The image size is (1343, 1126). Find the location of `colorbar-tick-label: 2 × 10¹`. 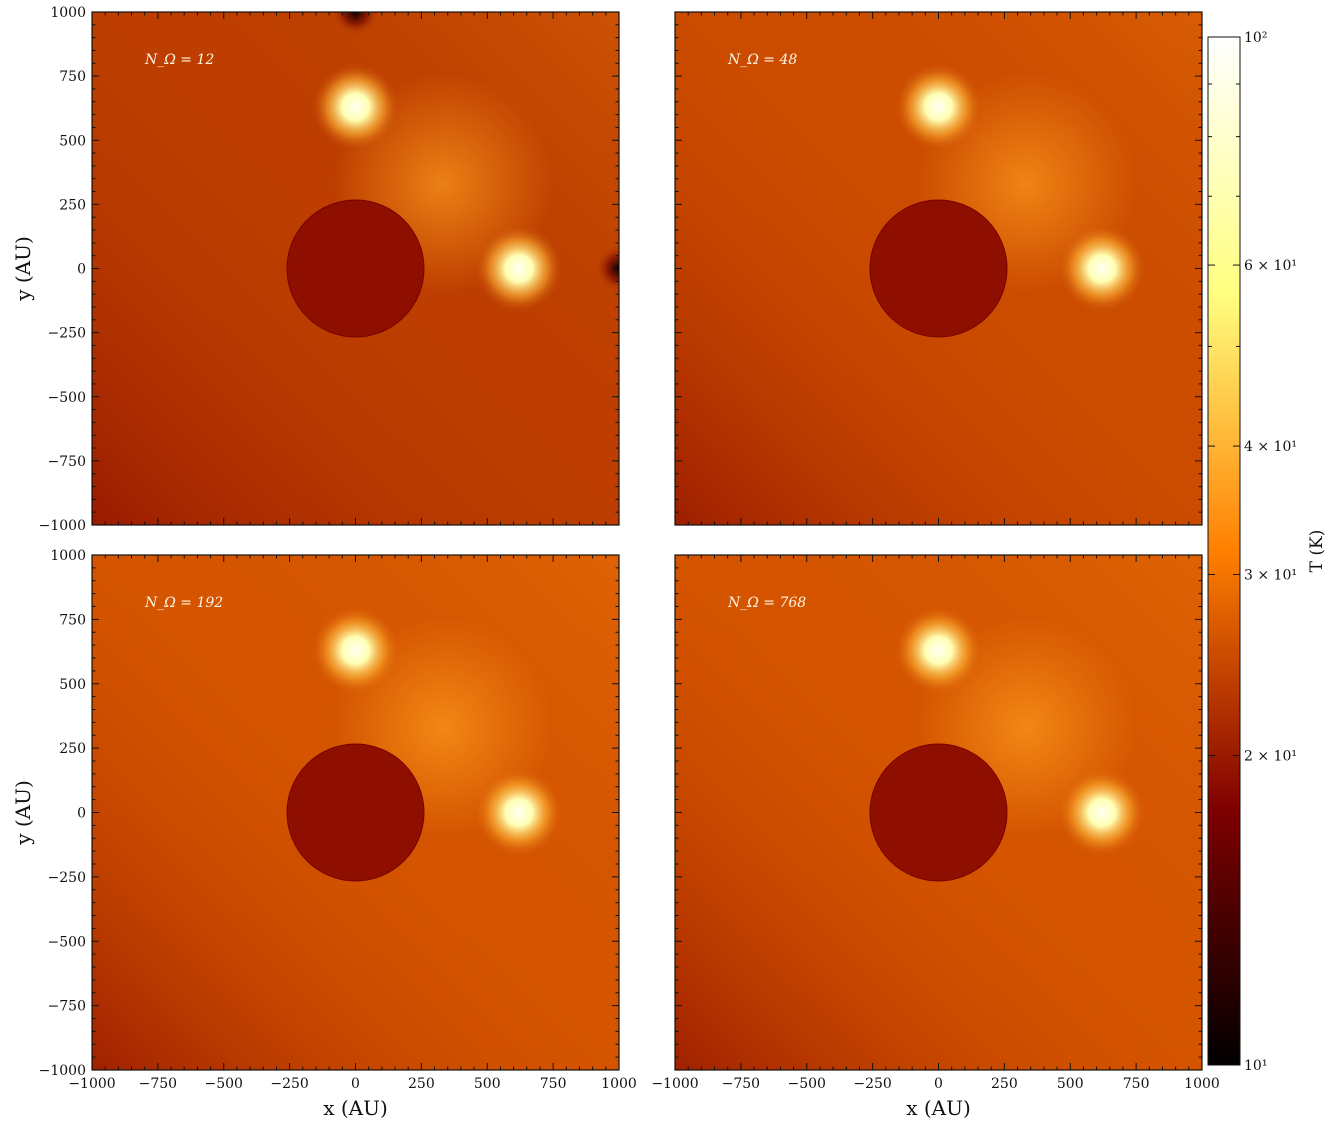

colorbar-tick-label: 2 × 10¹ is located at coordinates (1270, 757).